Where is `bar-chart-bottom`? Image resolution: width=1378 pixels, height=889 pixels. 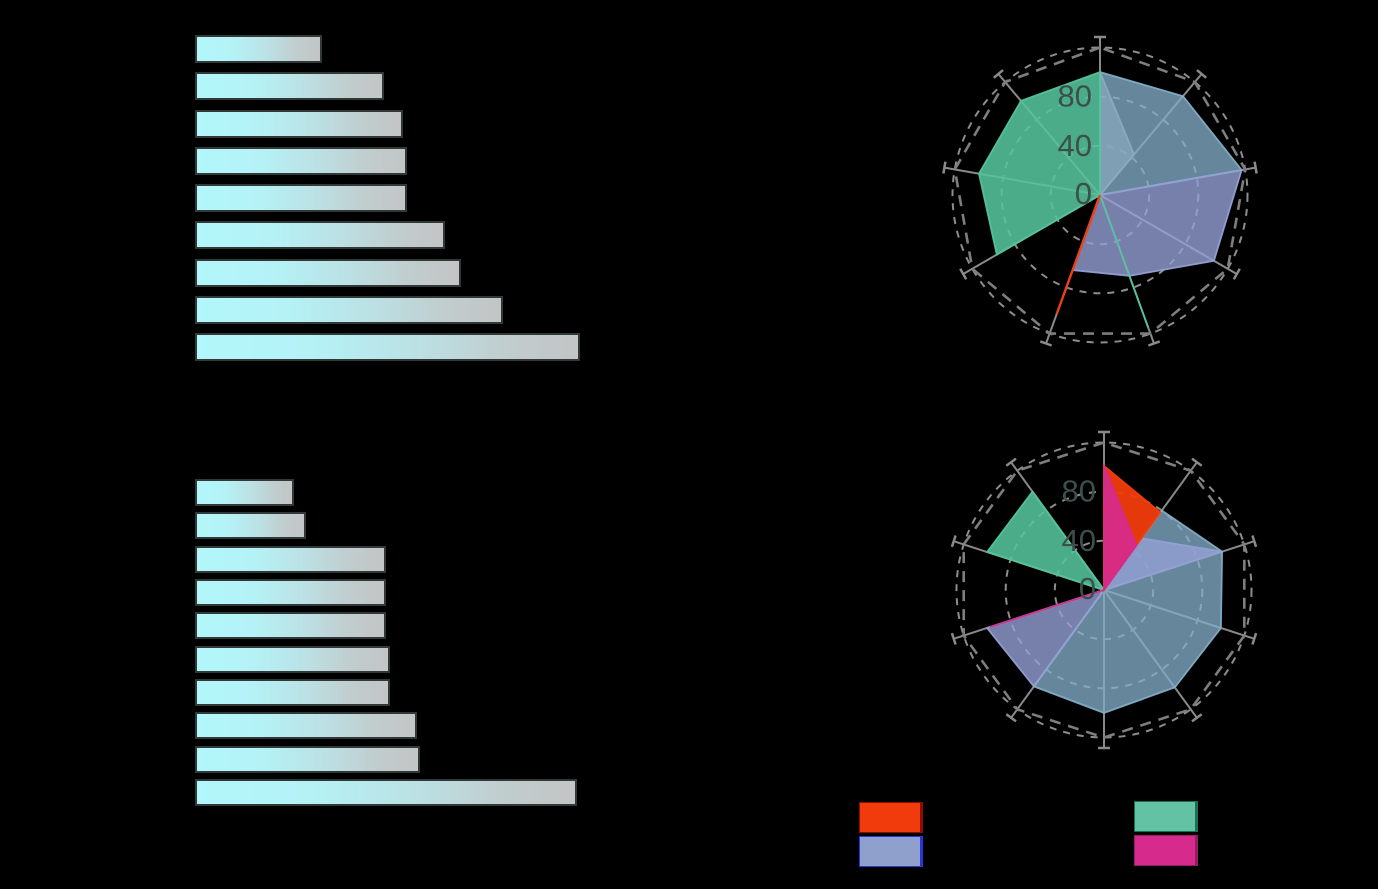 bar-chart-bottom is located at coordinates (405, 649).